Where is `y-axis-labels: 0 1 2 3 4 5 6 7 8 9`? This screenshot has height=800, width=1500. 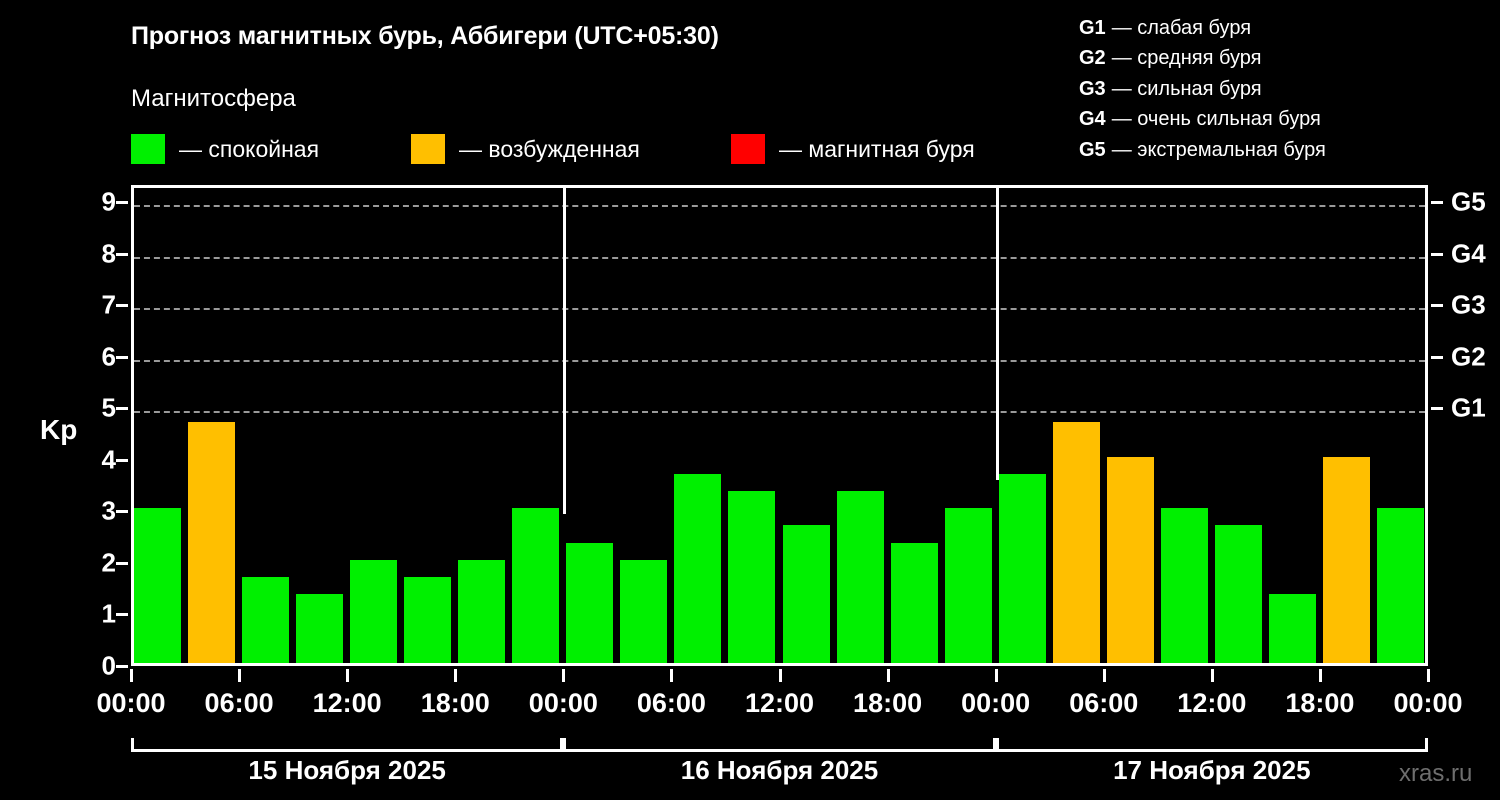 y-axis-labels: 0 1 2 3 4 5 6 7 8 9 is located at coordinates (88, 400).